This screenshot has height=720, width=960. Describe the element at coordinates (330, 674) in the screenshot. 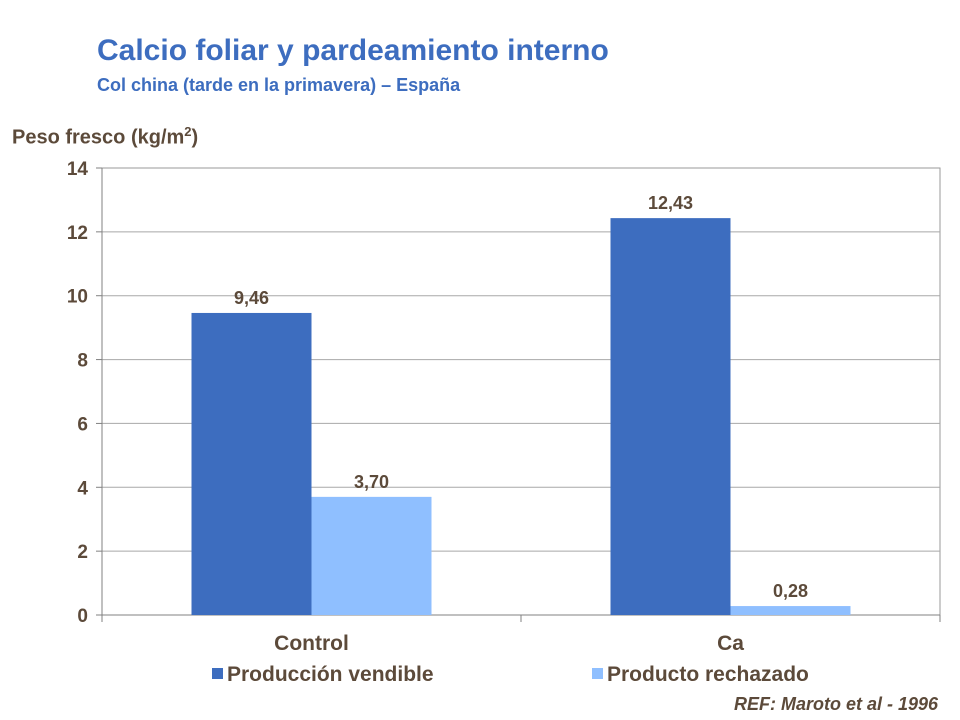

I see `legend-label: Producción vendible` at that location.